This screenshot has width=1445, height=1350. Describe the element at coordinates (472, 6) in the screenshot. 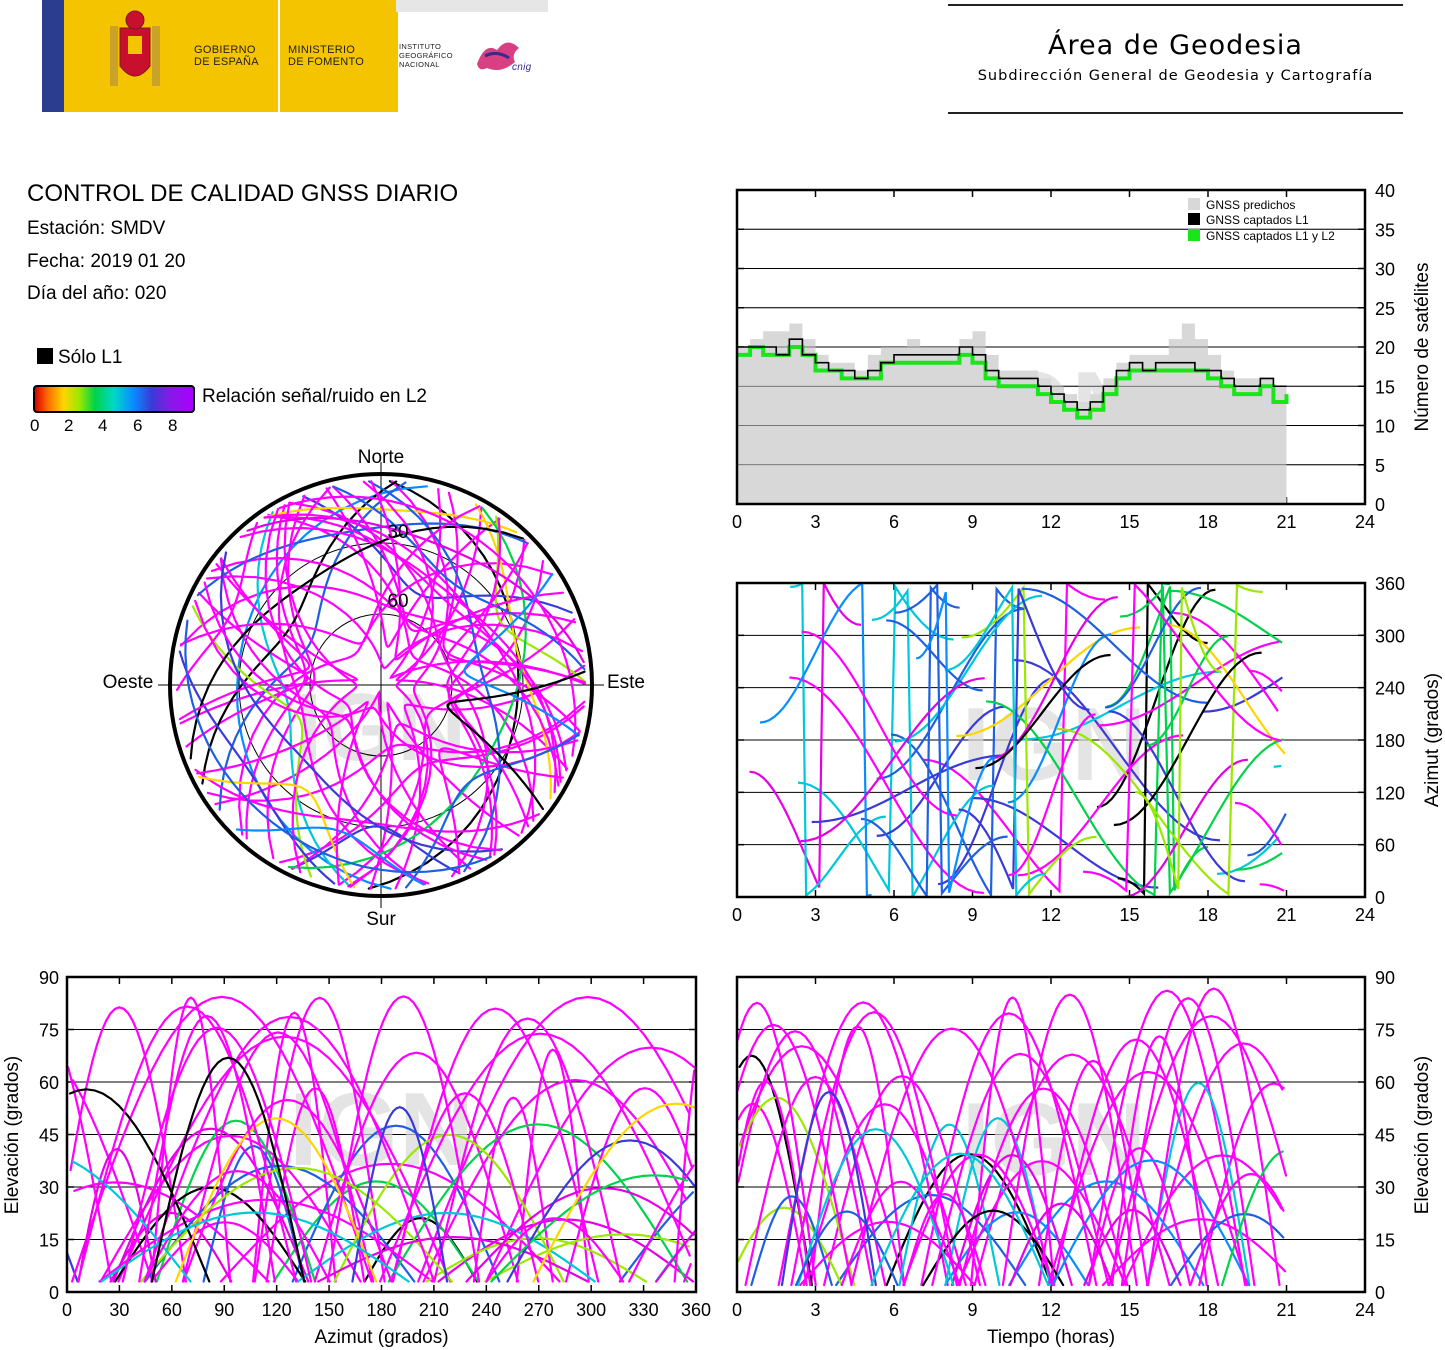

I see `ign-bar` at that location.